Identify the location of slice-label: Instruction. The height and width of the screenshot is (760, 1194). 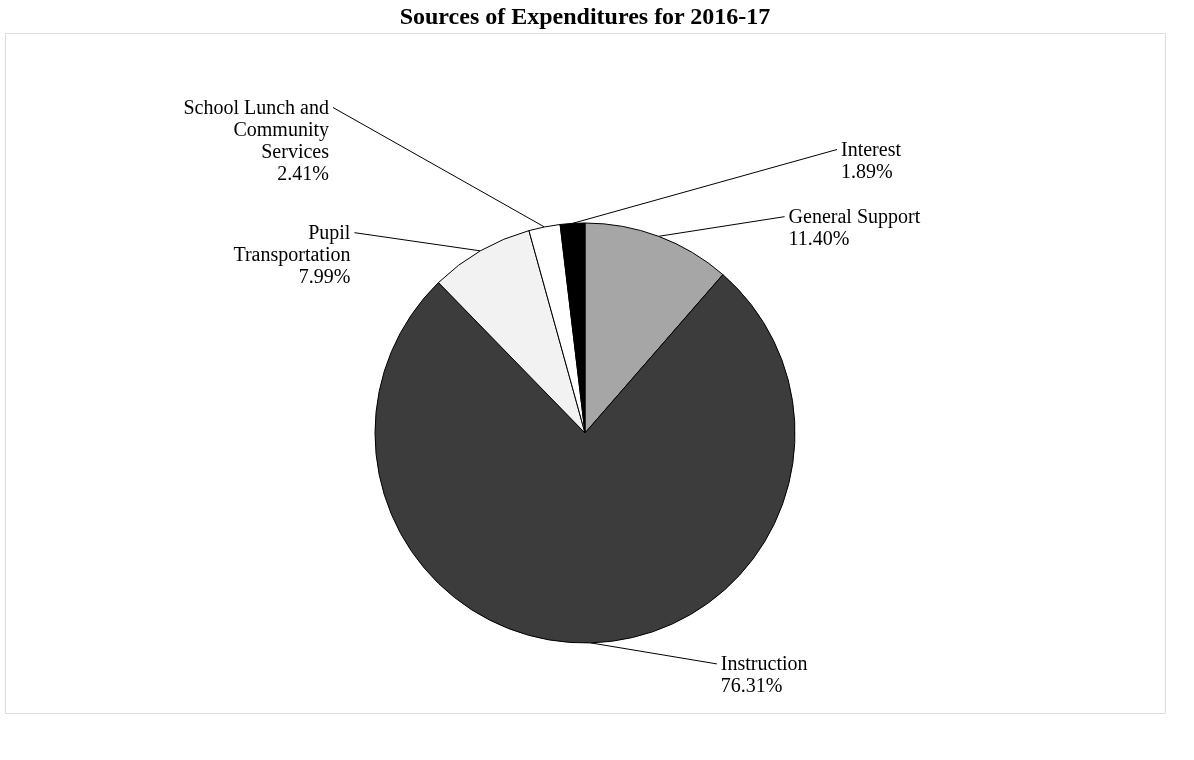
(764, 662).